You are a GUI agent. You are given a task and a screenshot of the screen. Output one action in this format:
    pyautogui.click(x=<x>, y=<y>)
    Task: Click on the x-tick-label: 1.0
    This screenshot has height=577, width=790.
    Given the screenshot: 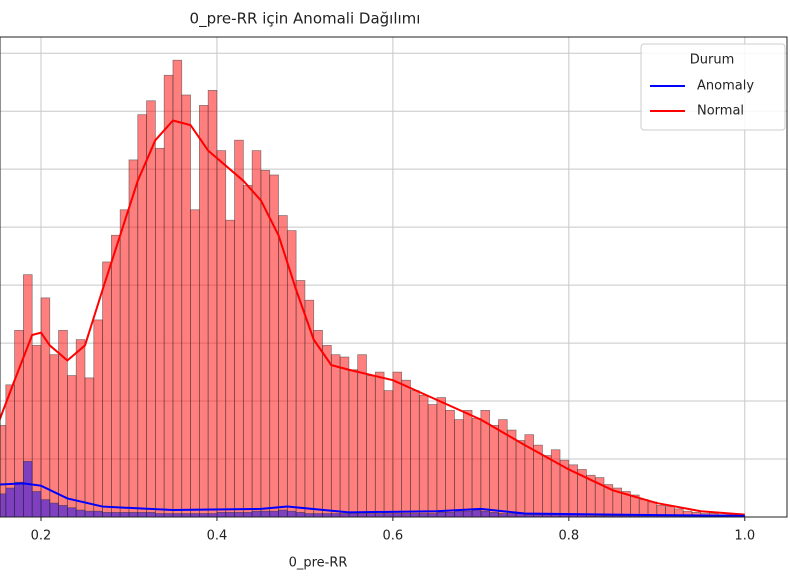 What is the action you would take?
    pyautogui.click(x=744, y=536)
    